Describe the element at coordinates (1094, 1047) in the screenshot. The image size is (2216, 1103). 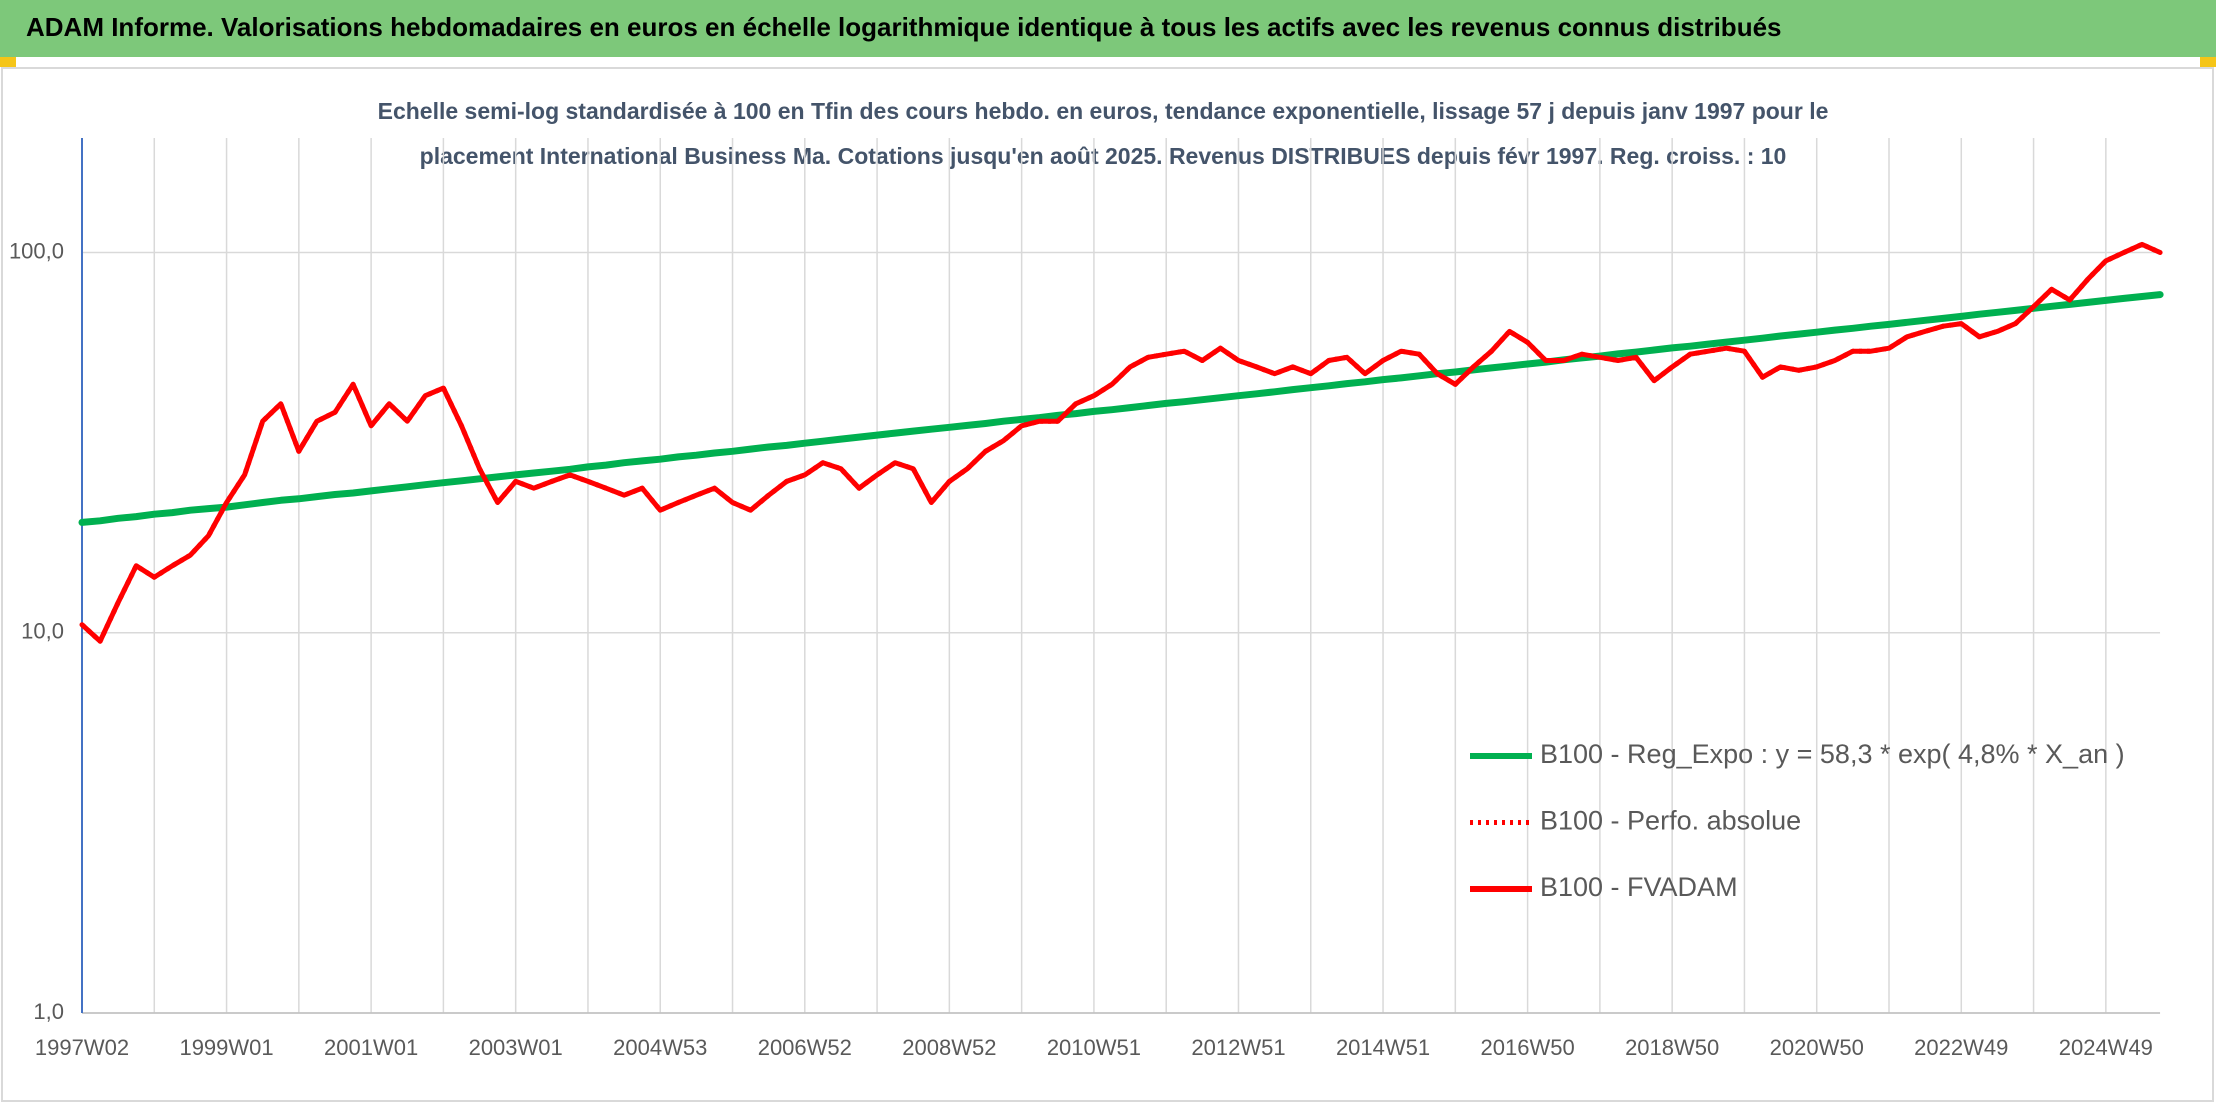
I see `x-tick-label: 2010W51` at that location.